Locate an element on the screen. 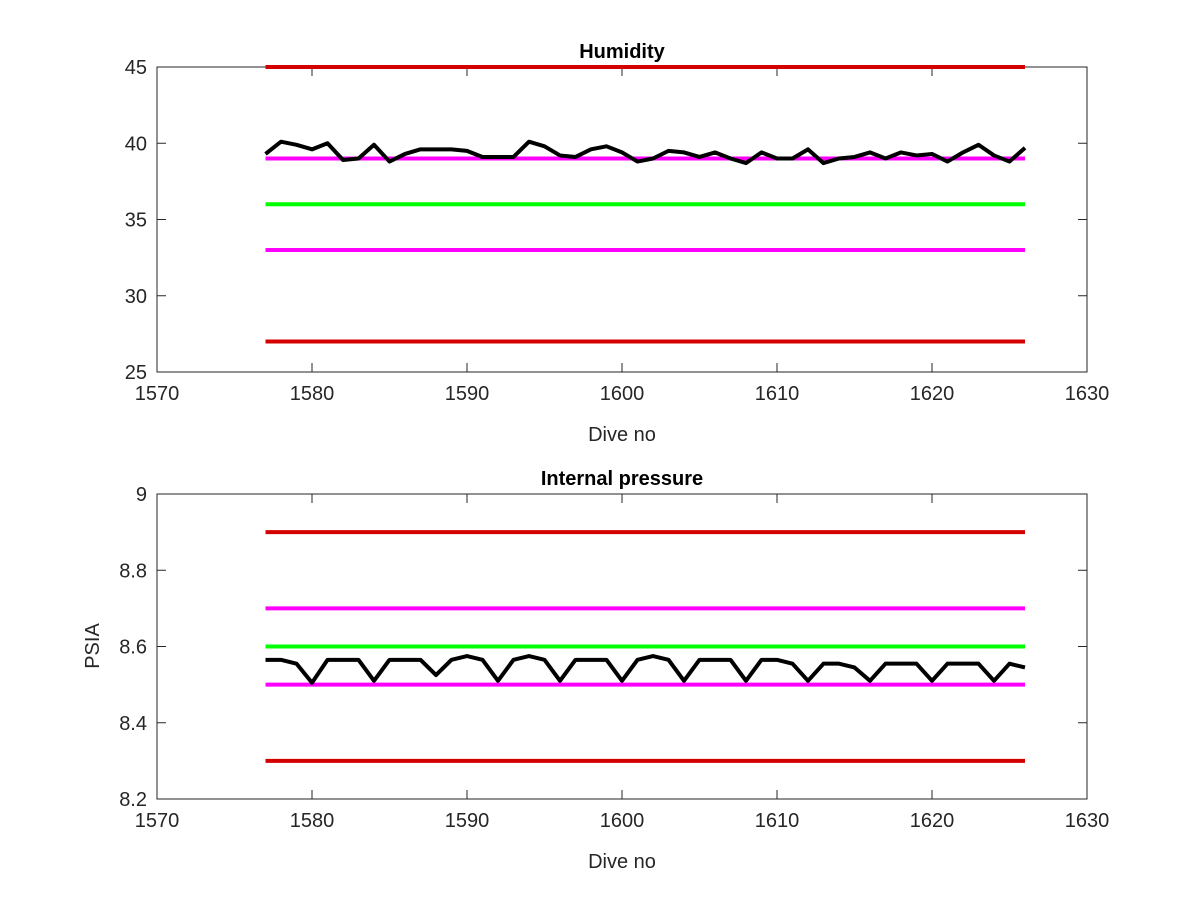 The height and width of the screenshot is (900, 1200). humidity-x-tick-label: 1630 is located at coordinates (1087, 394).